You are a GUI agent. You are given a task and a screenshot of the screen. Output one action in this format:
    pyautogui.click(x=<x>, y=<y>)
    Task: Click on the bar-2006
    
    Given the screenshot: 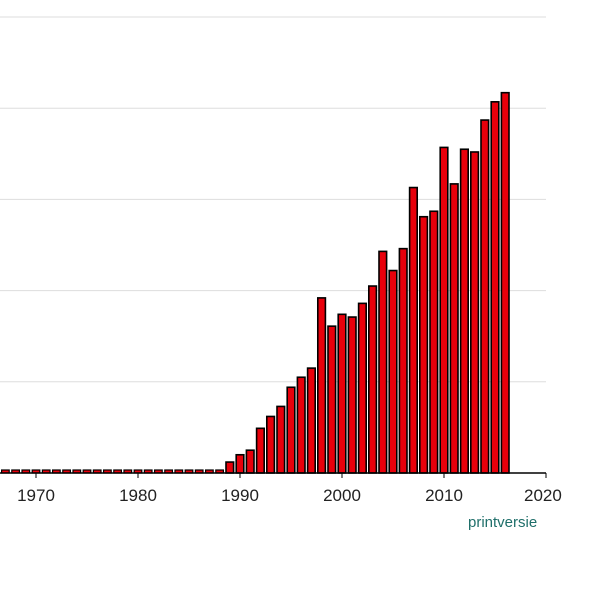 What is the action you would take?
    pyautogui.click(x=403, y=360)
    